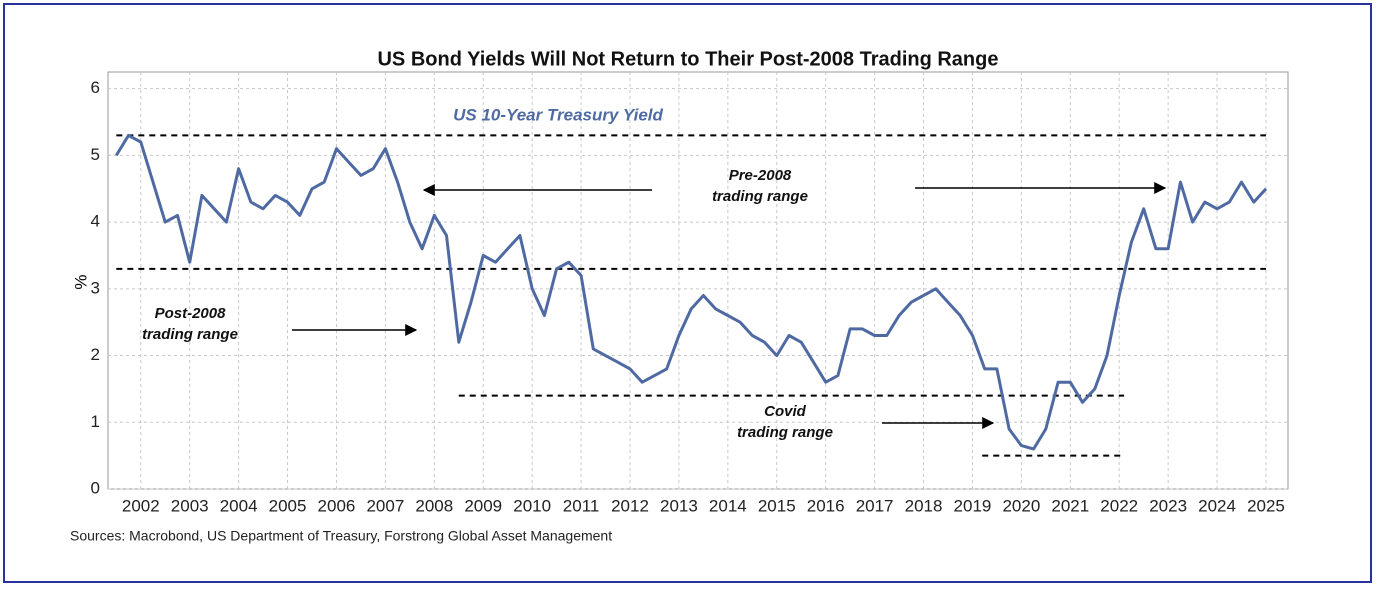 This screenshot has height=594, width=1377. Describe the element at coordinates (1217, 505) in the screenshot. I see `x-tick-label: 2024` at that location.